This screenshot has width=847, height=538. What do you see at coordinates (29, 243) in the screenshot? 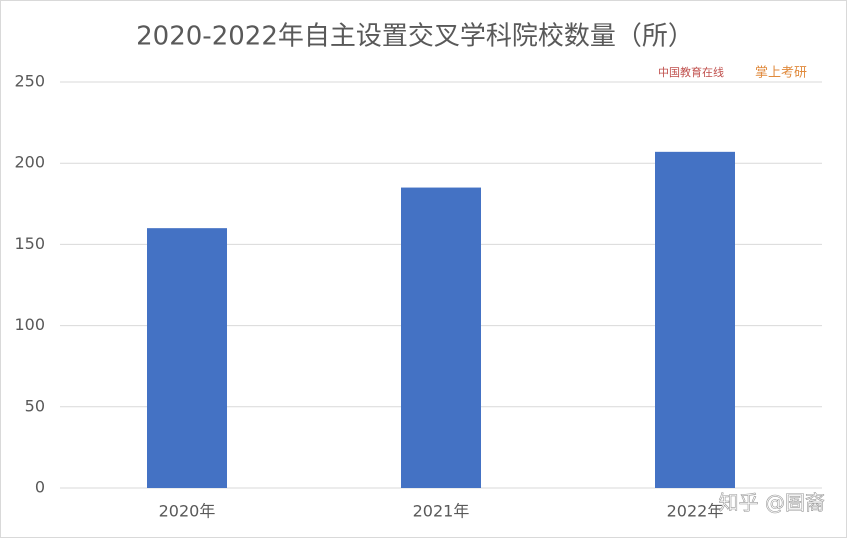
I see `y-tick-label: 150` at bounding box center [29, 243].